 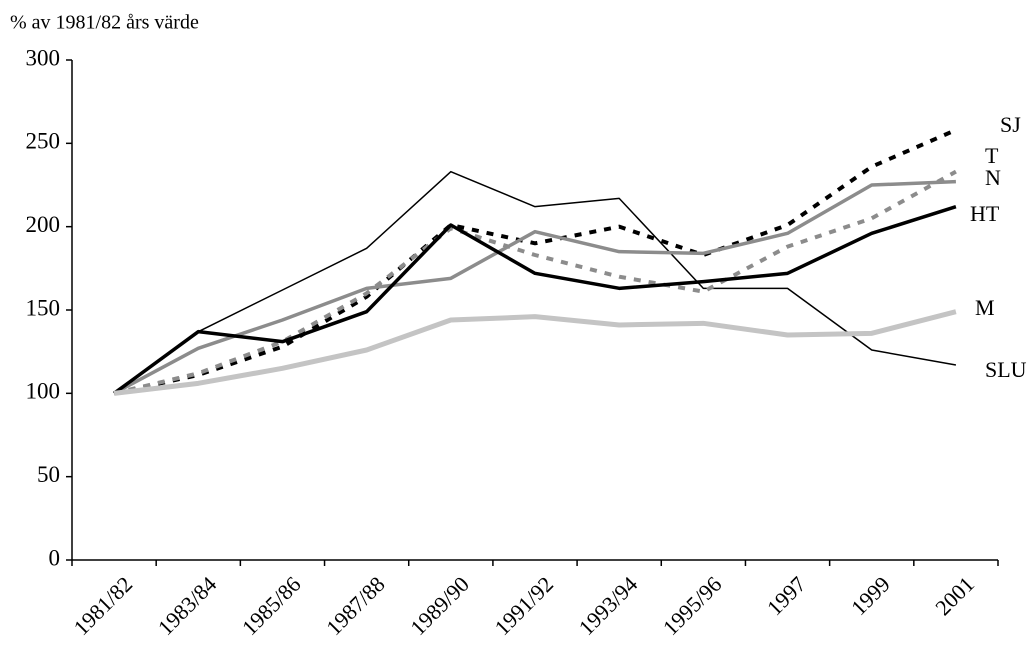 What do you see at coordinates (187, 605) in the screenshot?
I see `x-tick-label: 1983/84` at bounding box center [187, 605].